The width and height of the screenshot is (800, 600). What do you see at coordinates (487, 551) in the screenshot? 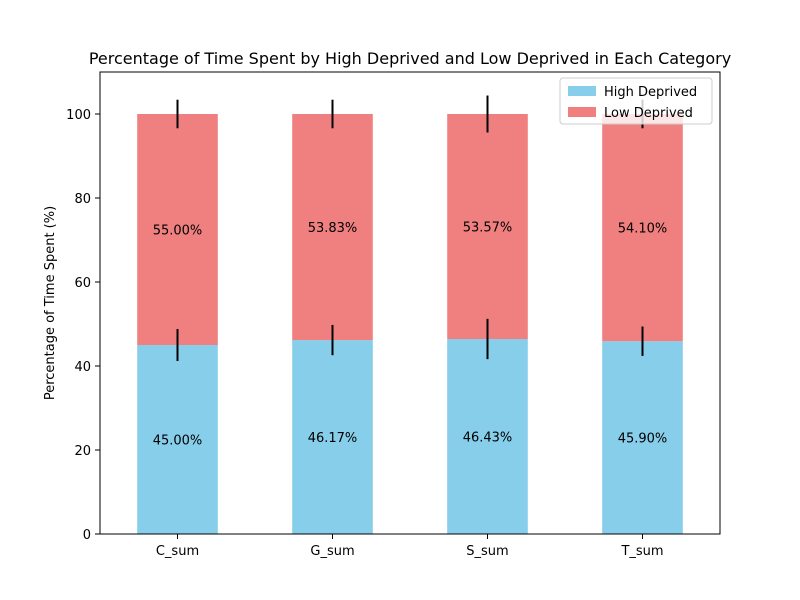
I see `x-tick-label: S_sum` at bounding box center [487, 551].